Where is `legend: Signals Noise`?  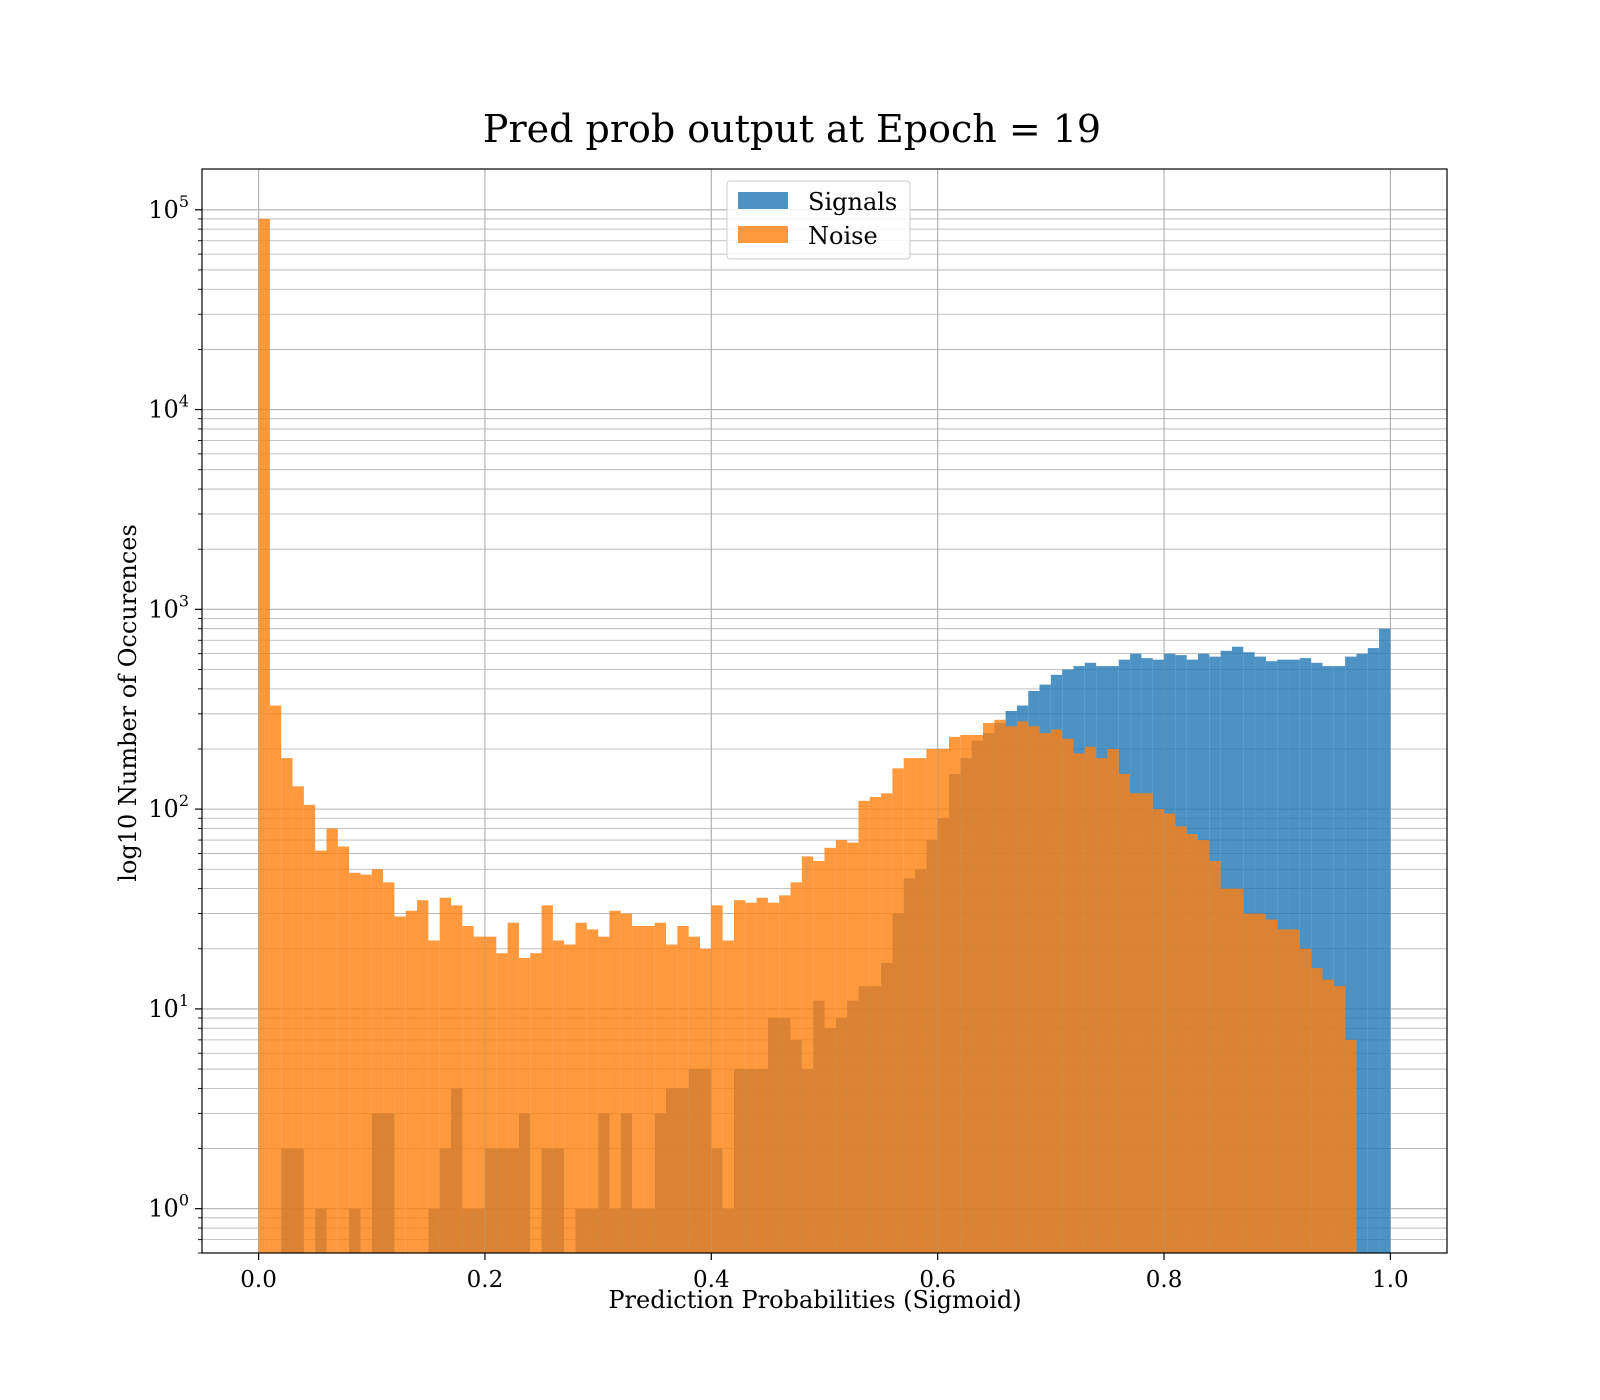 legend: Signals Noise is located at coordinates (818, 220).